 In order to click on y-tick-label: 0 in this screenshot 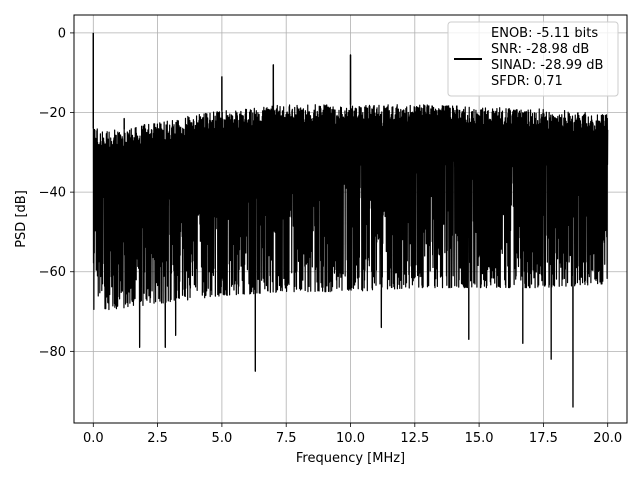, I will do `click(62, 33)`.